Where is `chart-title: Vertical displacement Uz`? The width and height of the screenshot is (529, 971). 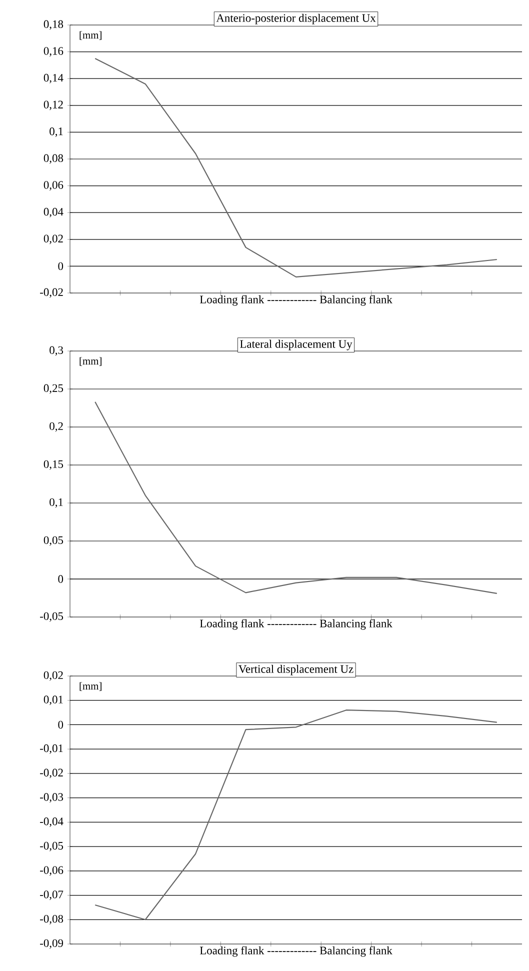
chart-title: Vertical displacement Uz is located at coordinates (296, 670).